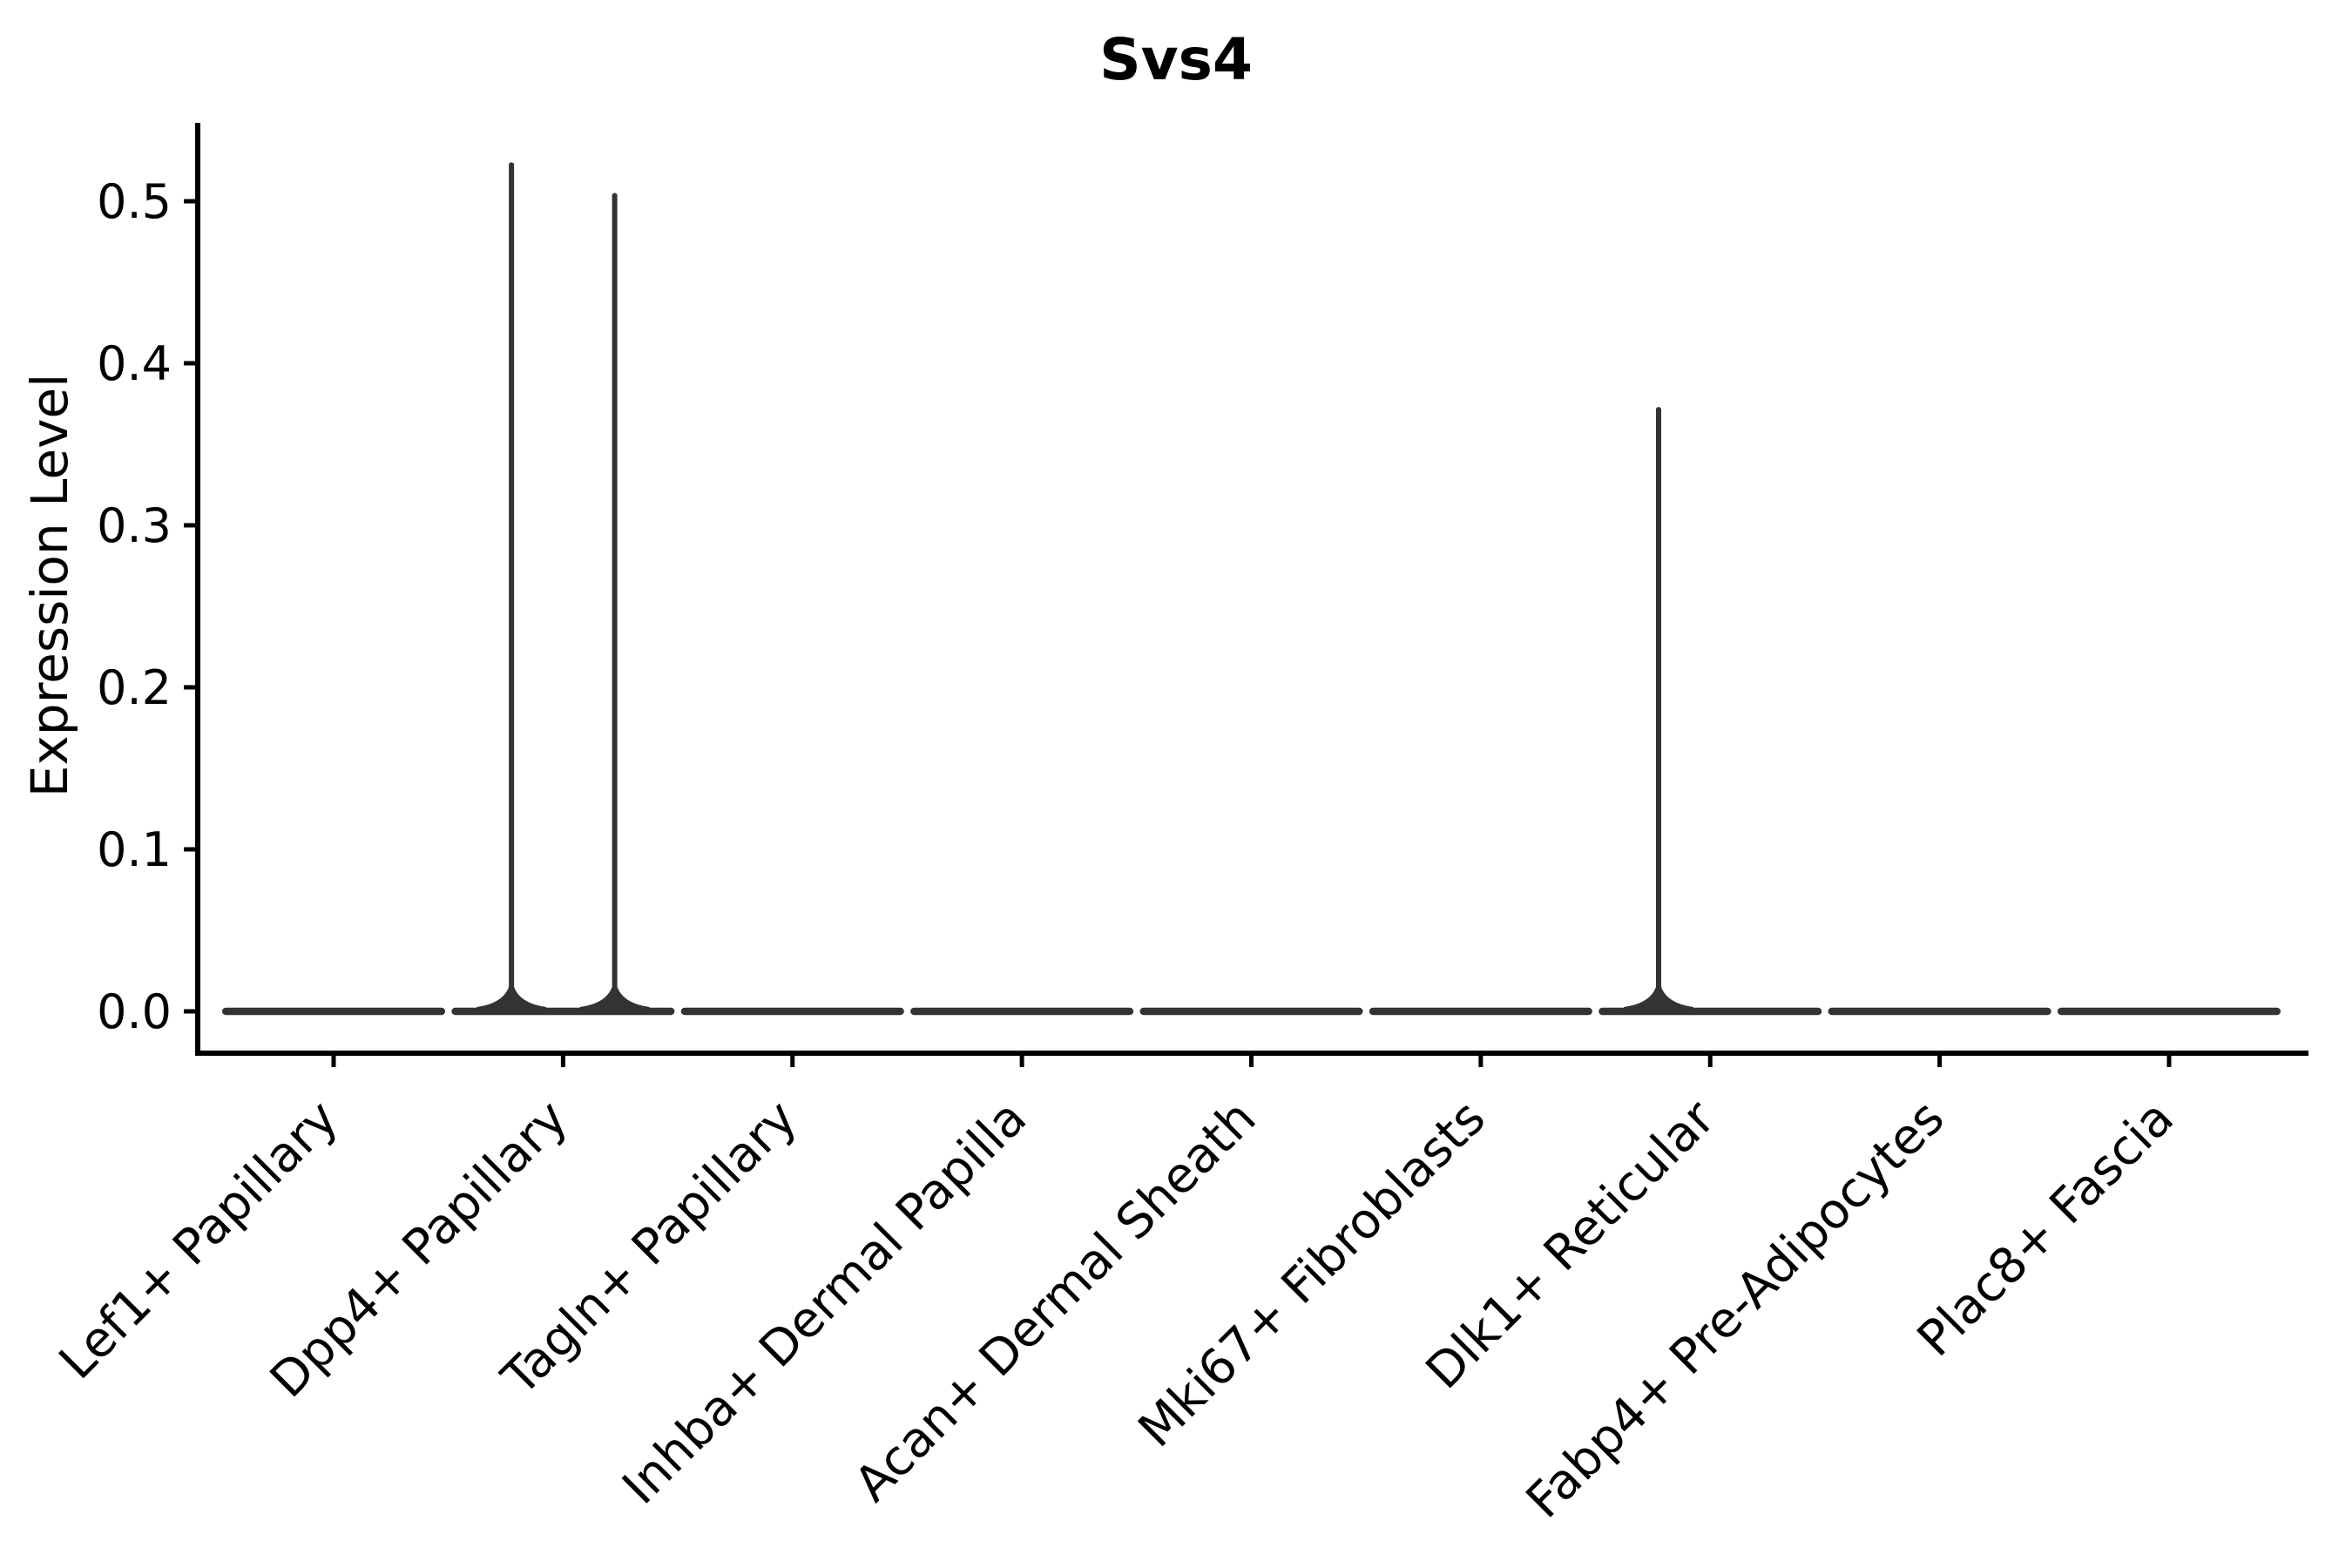  Describe the element at coordinates (825, 1303) in the screenshot. I see `x-tick-label: Inhba+ Dermal Papilla` at that location.